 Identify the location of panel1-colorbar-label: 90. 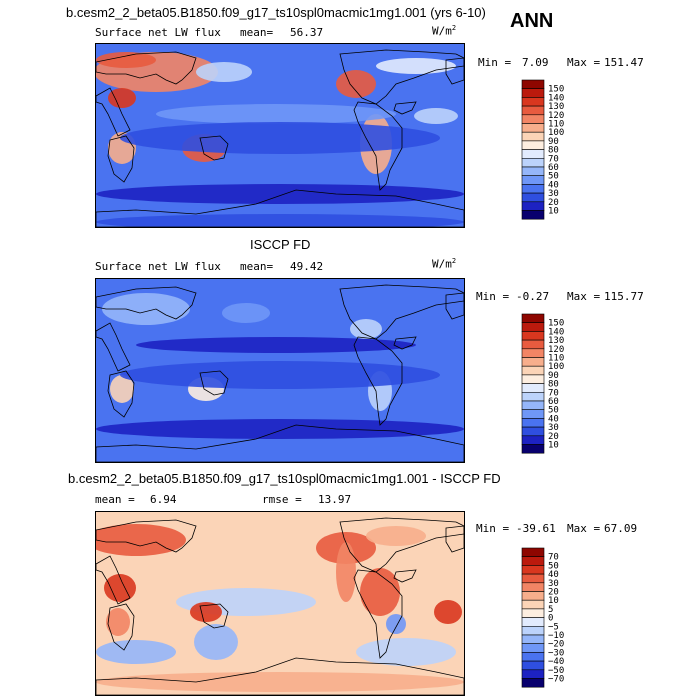
(553, 142).